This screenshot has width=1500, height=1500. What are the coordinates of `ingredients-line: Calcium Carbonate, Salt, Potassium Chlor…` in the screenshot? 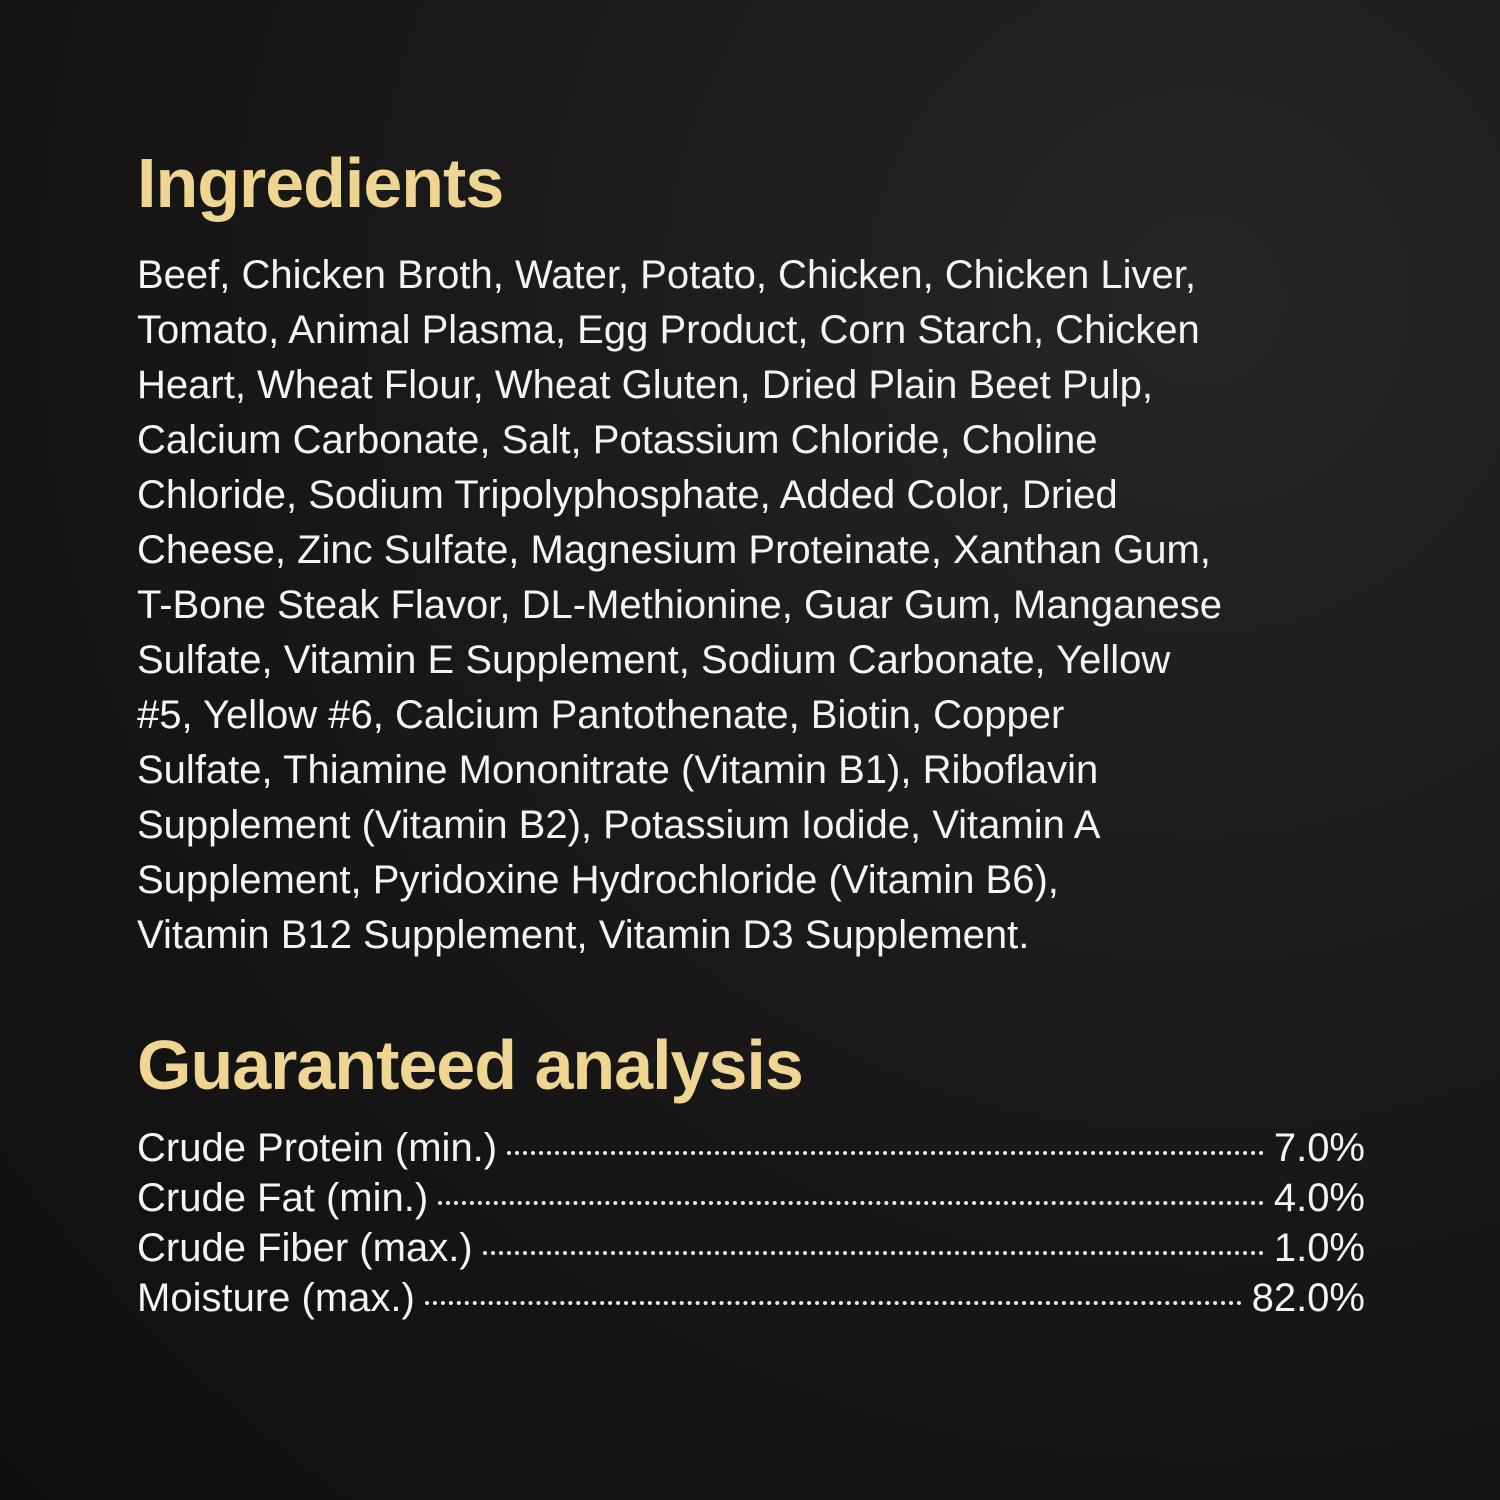 It's located at (617, 440).